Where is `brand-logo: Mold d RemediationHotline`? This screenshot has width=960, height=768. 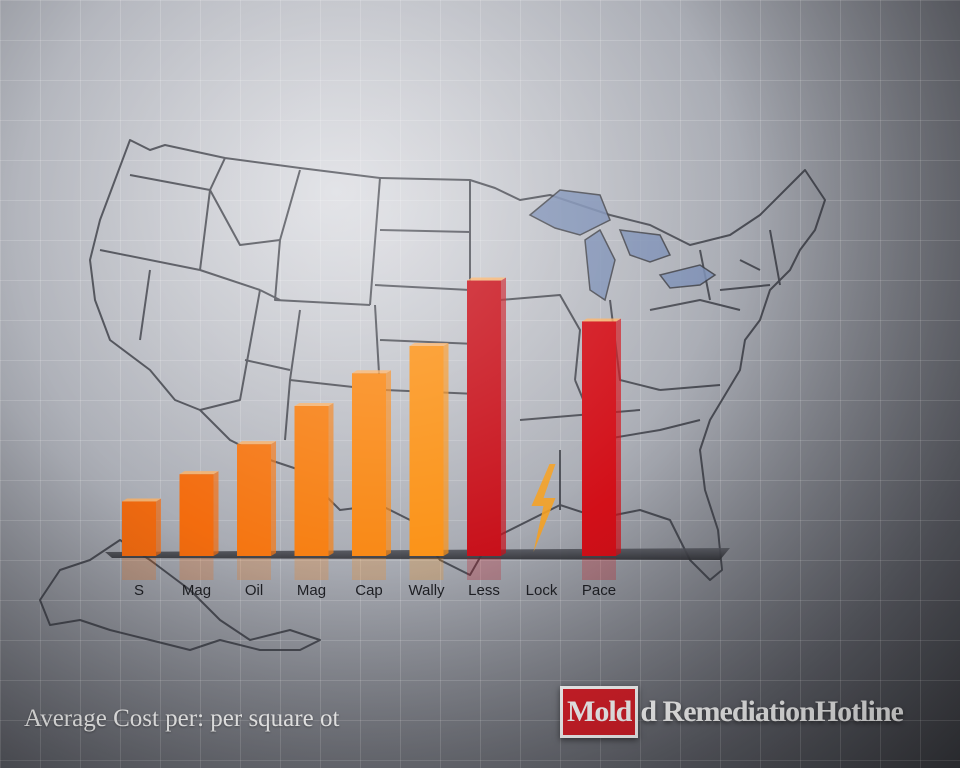
brand-logo: Mold d RemediationHotline is located at coordinates (732, 712).